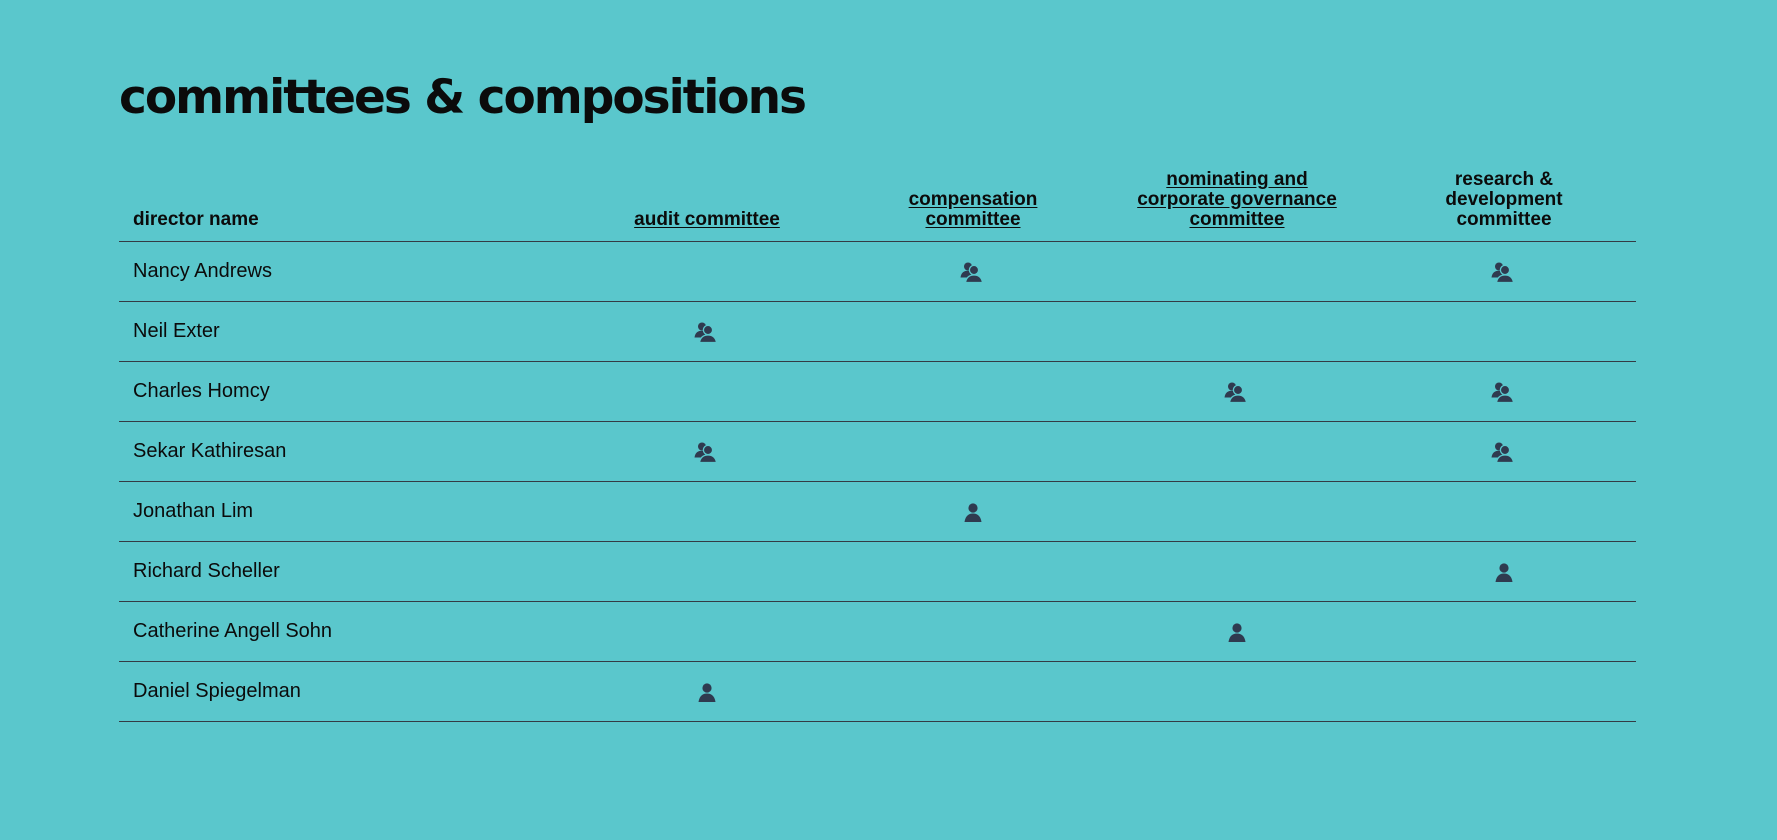 The image size is (1777, 840). What do you see at coordinates (877, 632) in the screenshot?
I see `table-row: Catherine Angell Sohn` at bounding box center [877, 632].